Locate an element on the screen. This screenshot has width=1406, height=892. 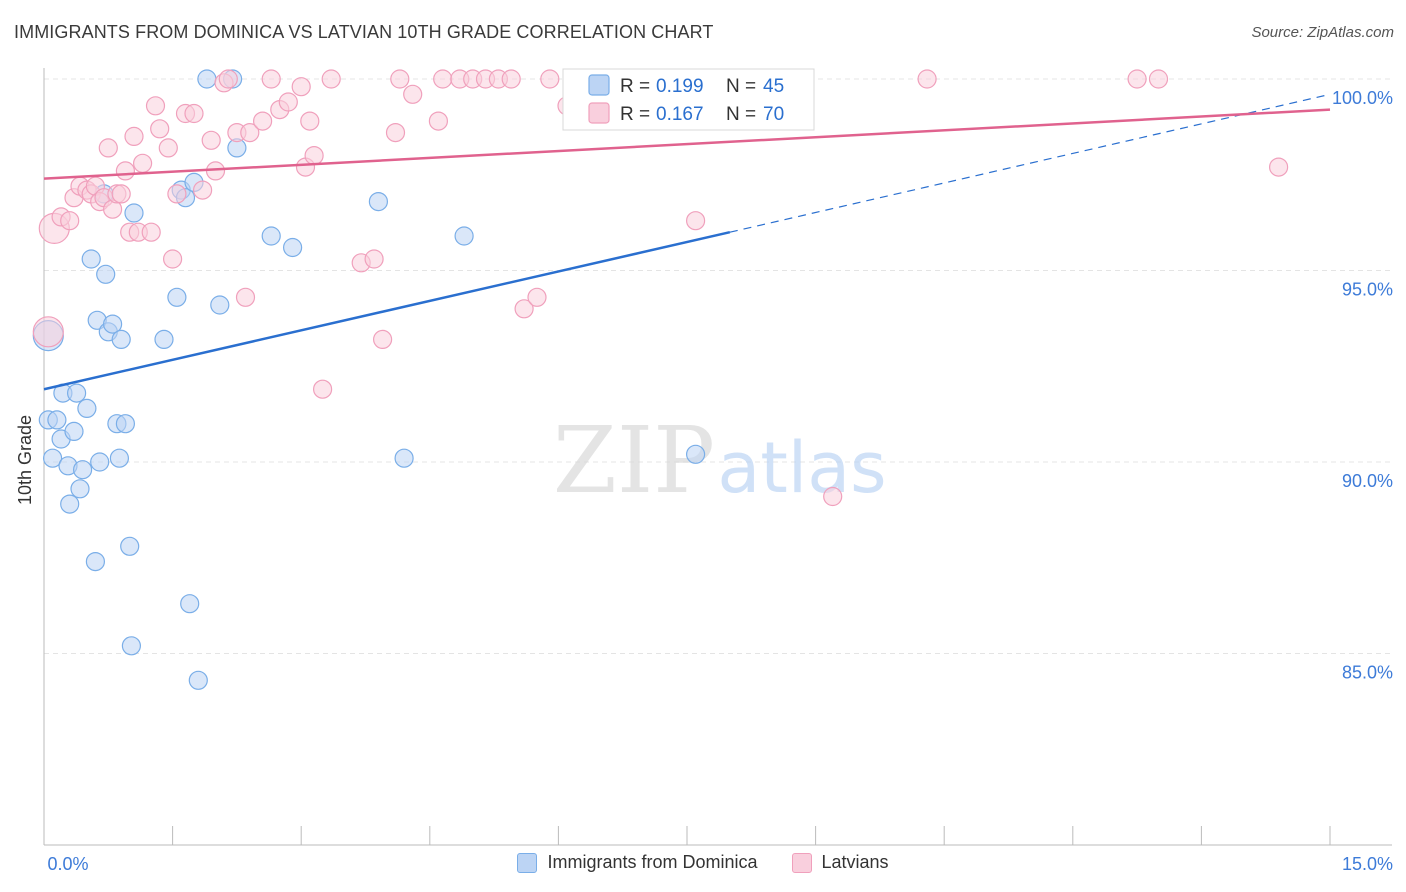
legend-swatch-dominica is located at coordinates (527, 862).